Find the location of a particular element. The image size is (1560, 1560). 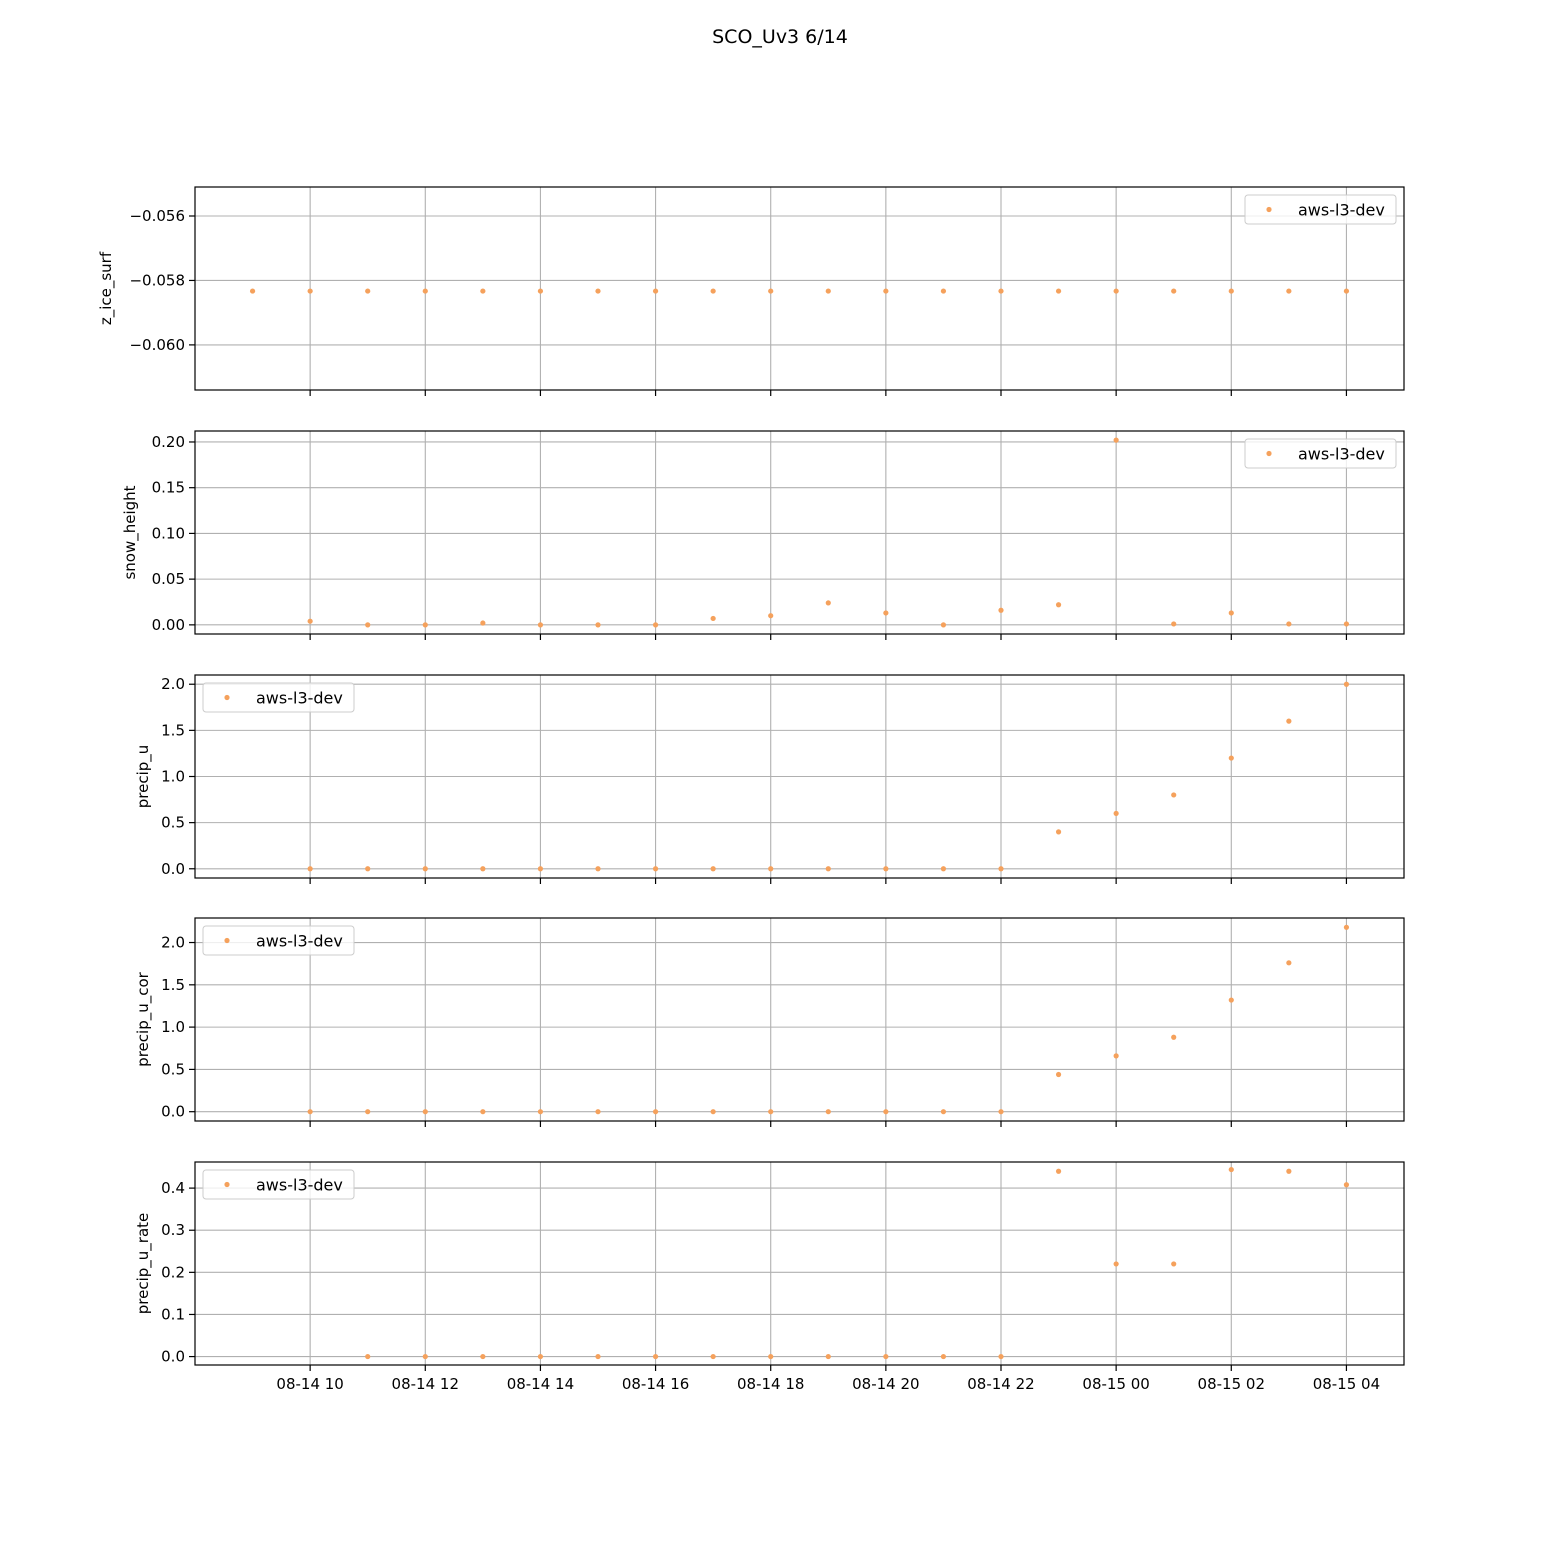

x-tick-label: 08-14 22 is located at coordinates (1000, 1384).